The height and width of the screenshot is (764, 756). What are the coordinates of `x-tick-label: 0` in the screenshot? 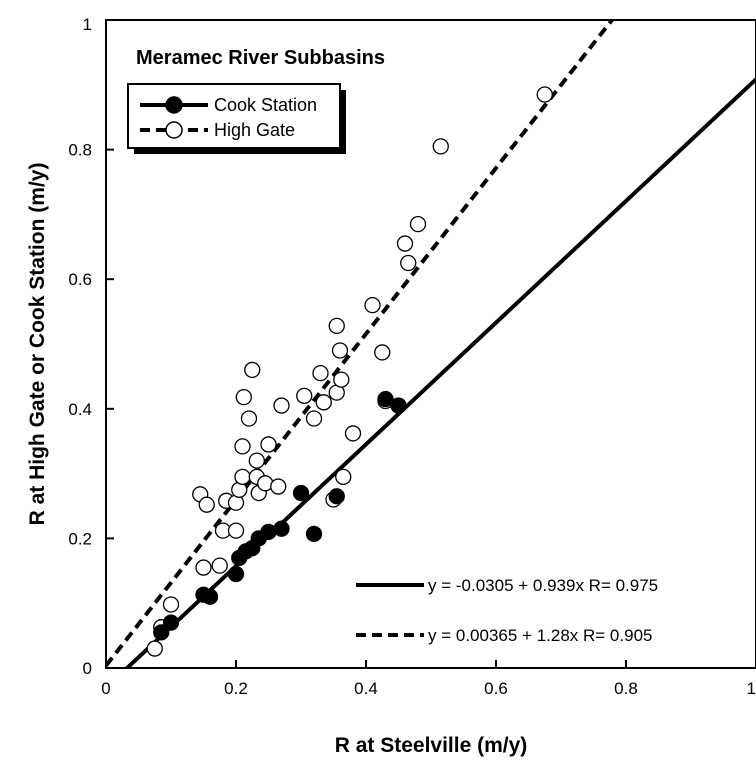 It's located at (105, 688).